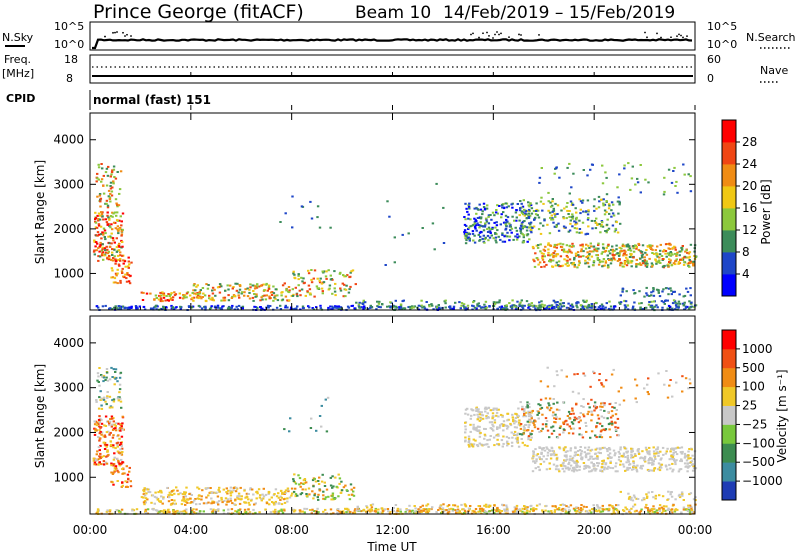 The height and width of the screenshot is (554, 800). Describe the element at coordinates (729, 358) in the screenshot. I see `colorbar-segment` at that location.